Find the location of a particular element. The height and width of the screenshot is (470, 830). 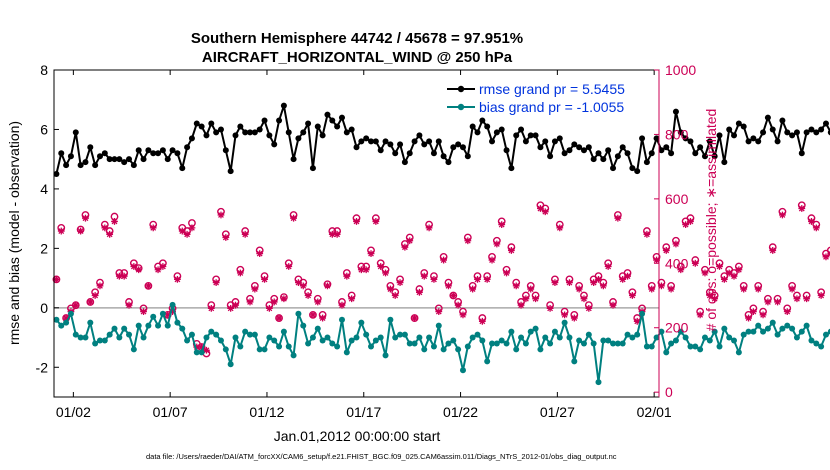

y-left-tick-label: 4 is located at coordinates (44, 189).